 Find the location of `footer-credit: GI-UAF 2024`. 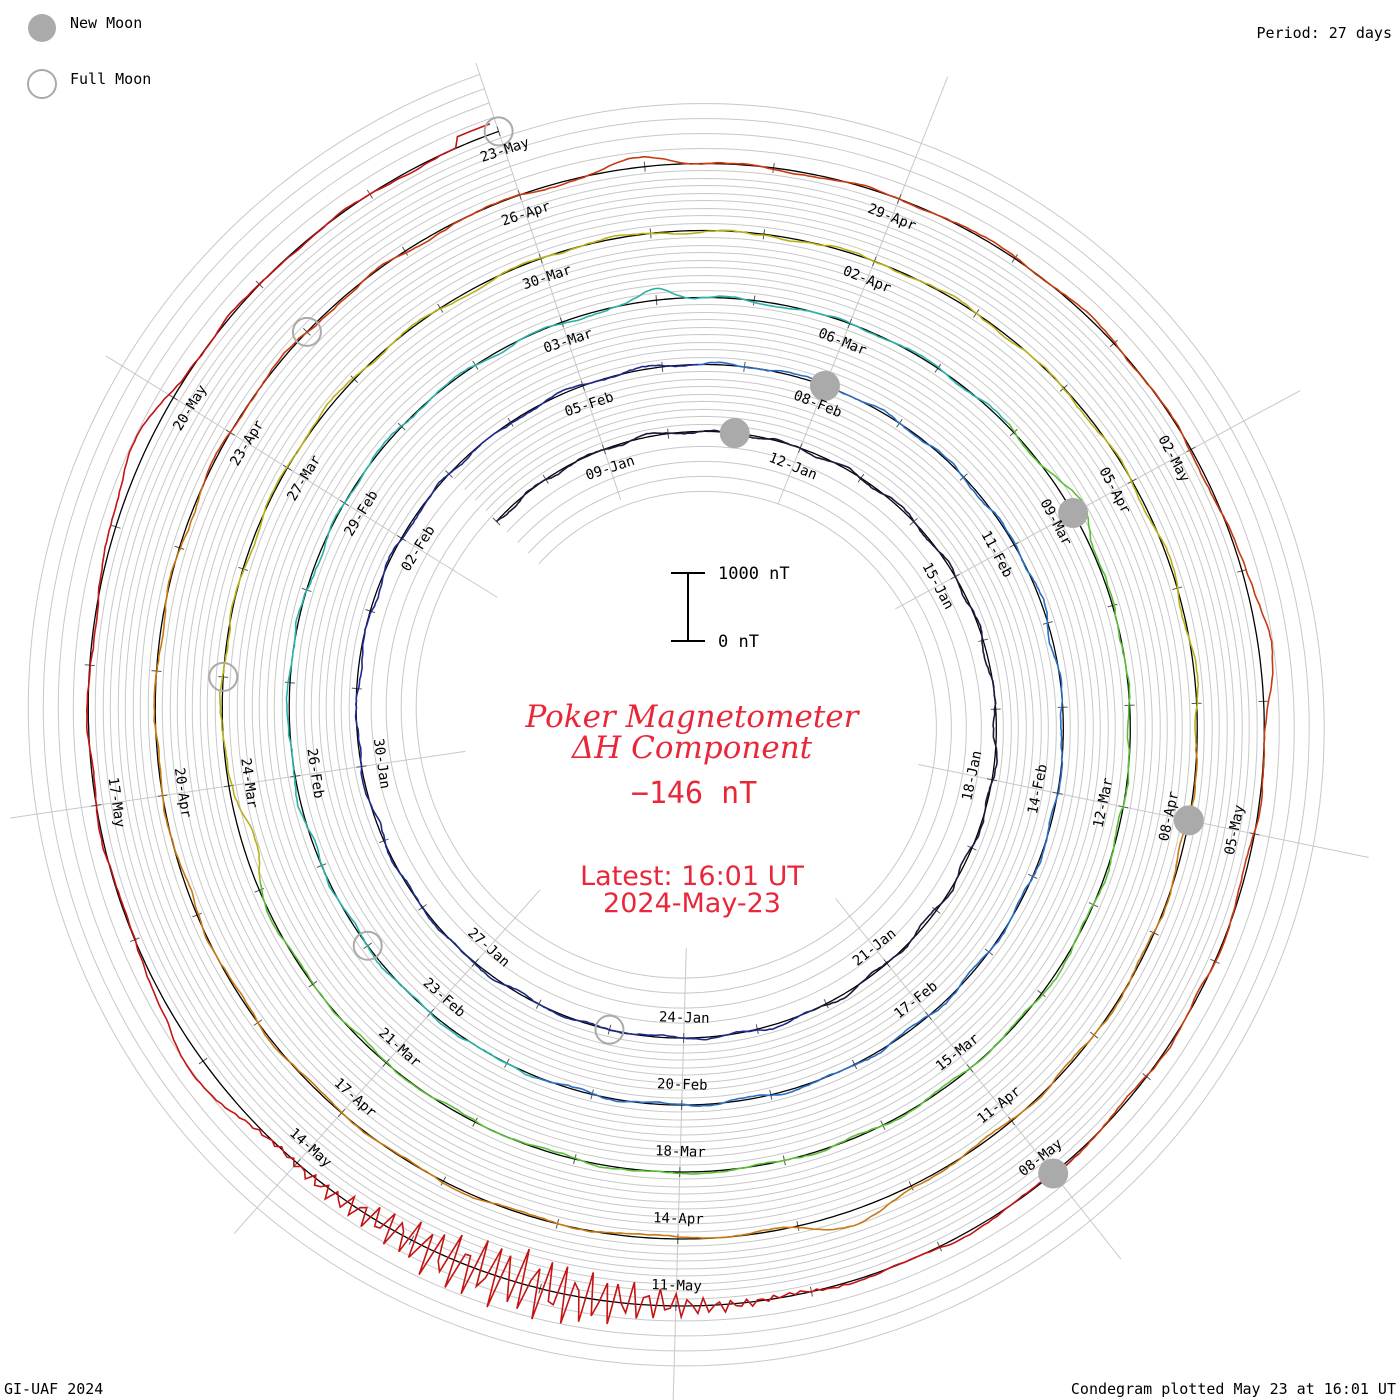

footer-credit: GI-UAF 2024 is located at coordinates (53, 1389).